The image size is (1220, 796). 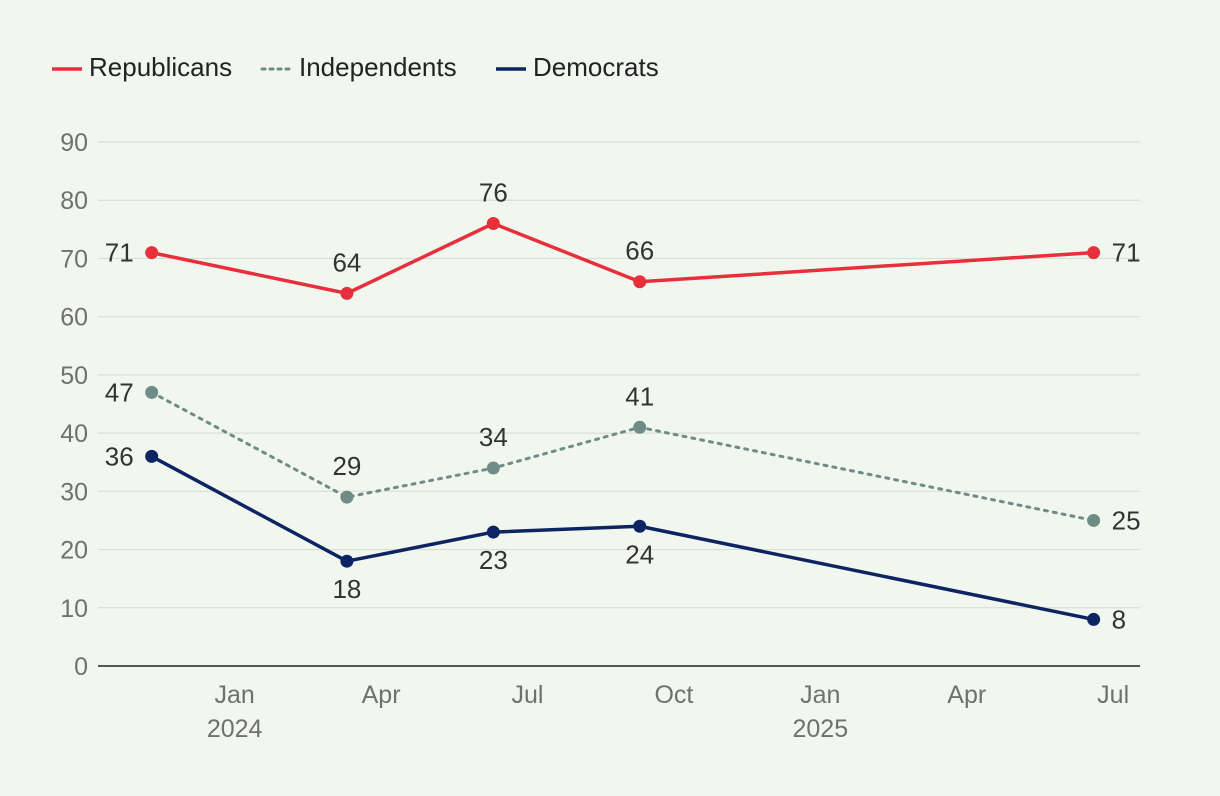 What do you see at coordinates (119, 456) in the screenshot?
I see `data-label-democrats-0: 36` at bounding box center [119, 456].